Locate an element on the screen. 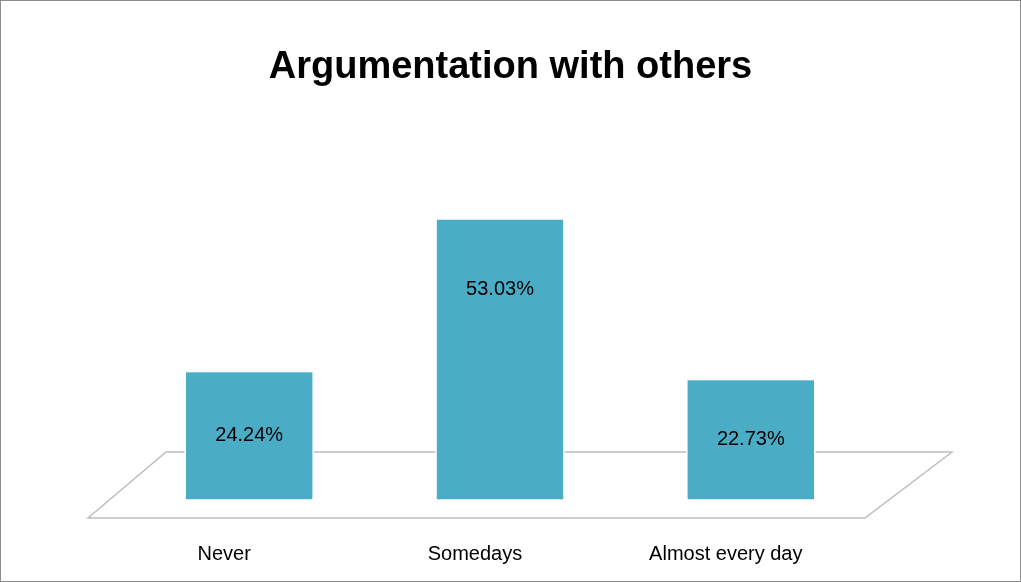 The height and width of the screenshot is (582, 1021). x-tick-label: Almost every day is located at coordinates (726, 553).